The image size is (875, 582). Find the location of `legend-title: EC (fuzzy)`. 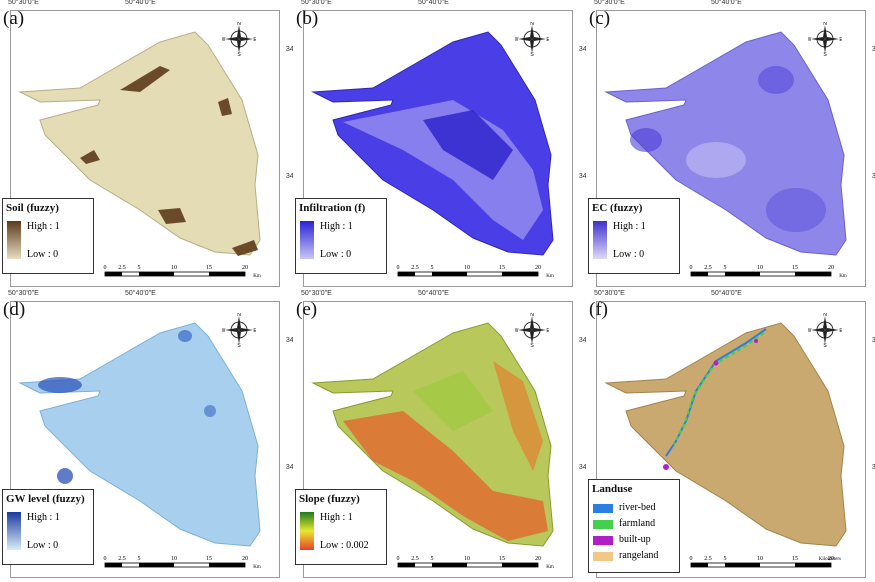

legend-title: EC (fuzzy) is located at coordinates (617, 208).